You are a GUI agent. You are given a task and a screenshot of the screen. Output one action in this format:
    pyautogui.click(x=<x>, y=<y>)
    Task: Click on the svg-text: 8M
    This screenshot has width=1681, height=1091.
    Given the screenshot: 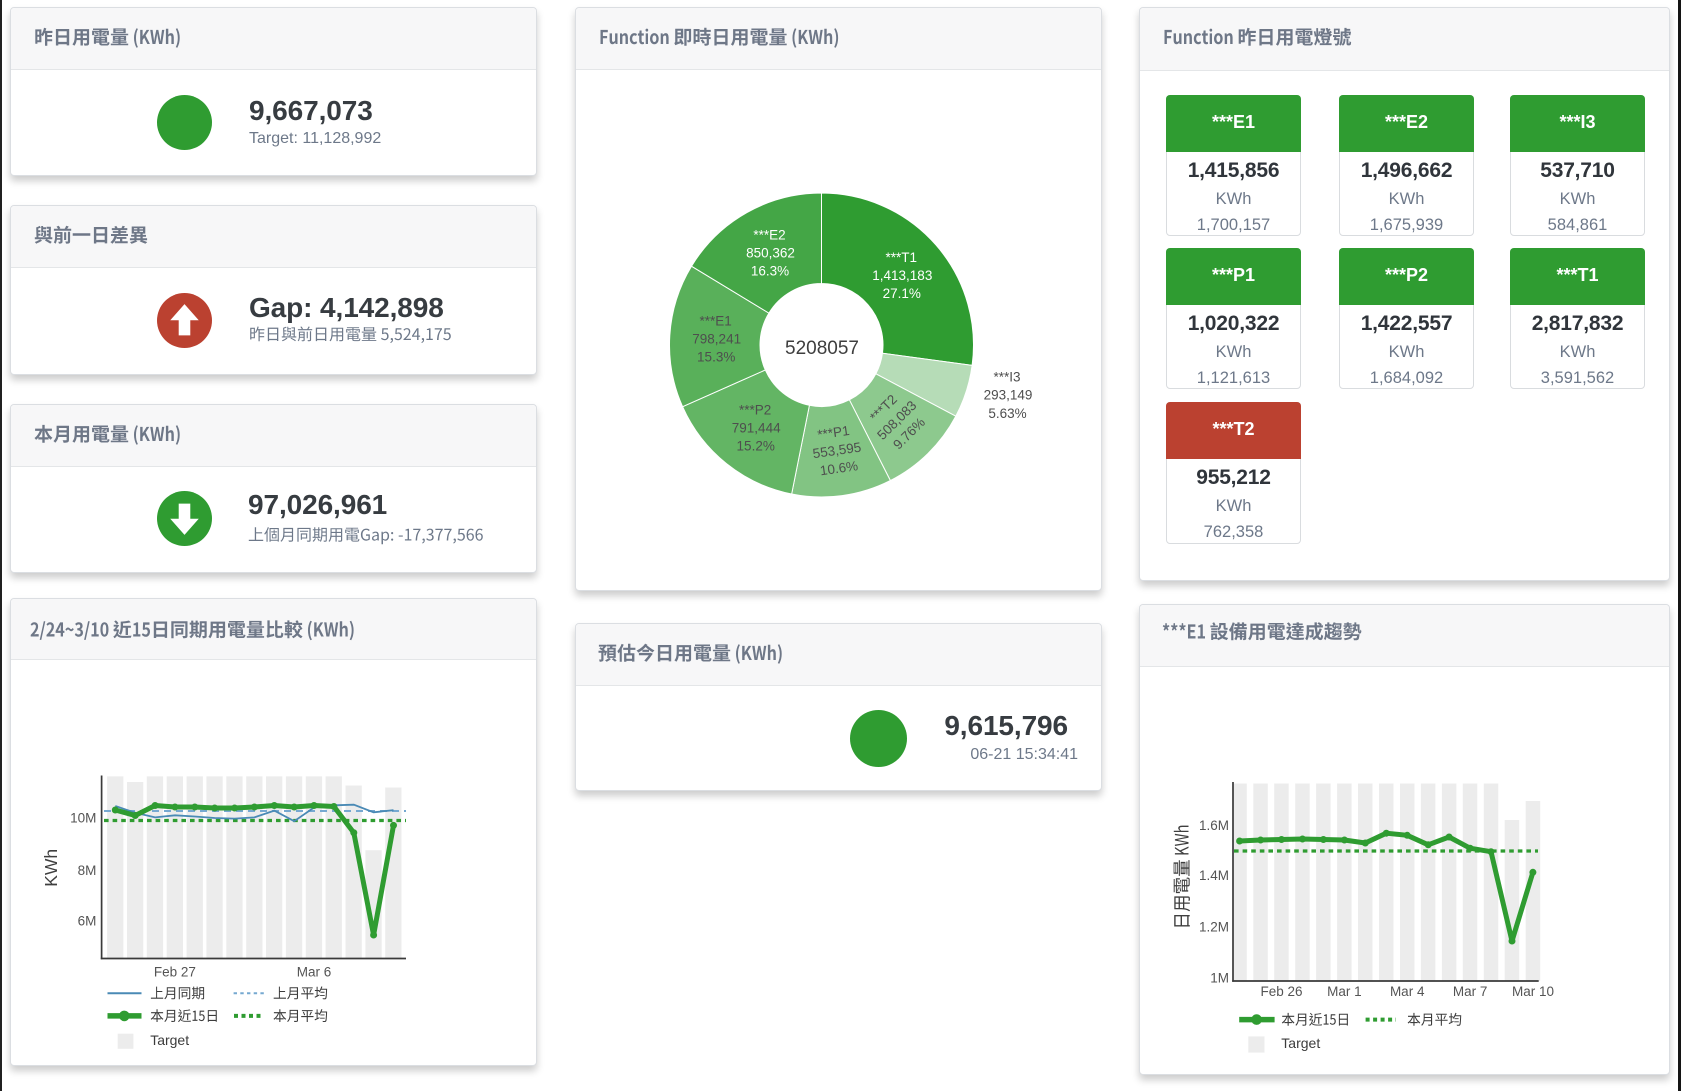 What is the action you would take?
    pyautogui.click(x=87, y=870)
    